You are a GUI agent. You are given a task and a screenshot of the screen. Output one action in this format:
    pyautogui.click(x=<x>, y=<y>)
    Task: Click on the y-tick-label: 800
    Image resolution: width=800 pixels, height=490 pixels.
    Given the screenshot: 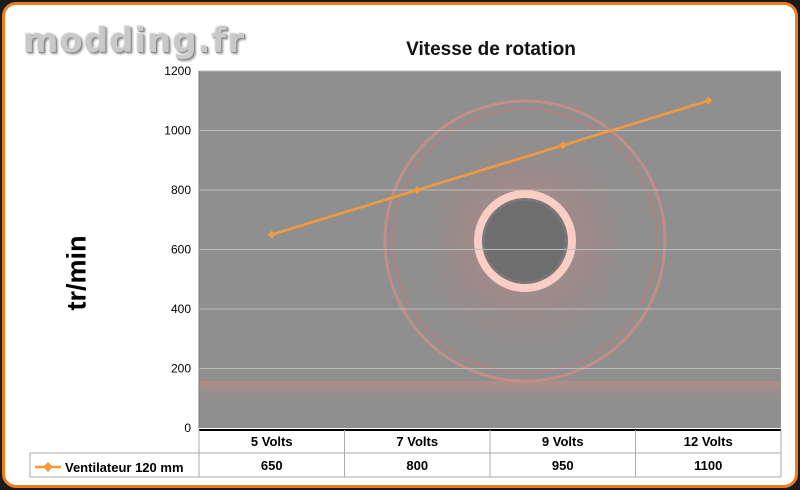 What is the action you would take?
    pyautogui.click(x=181, y=190)
    